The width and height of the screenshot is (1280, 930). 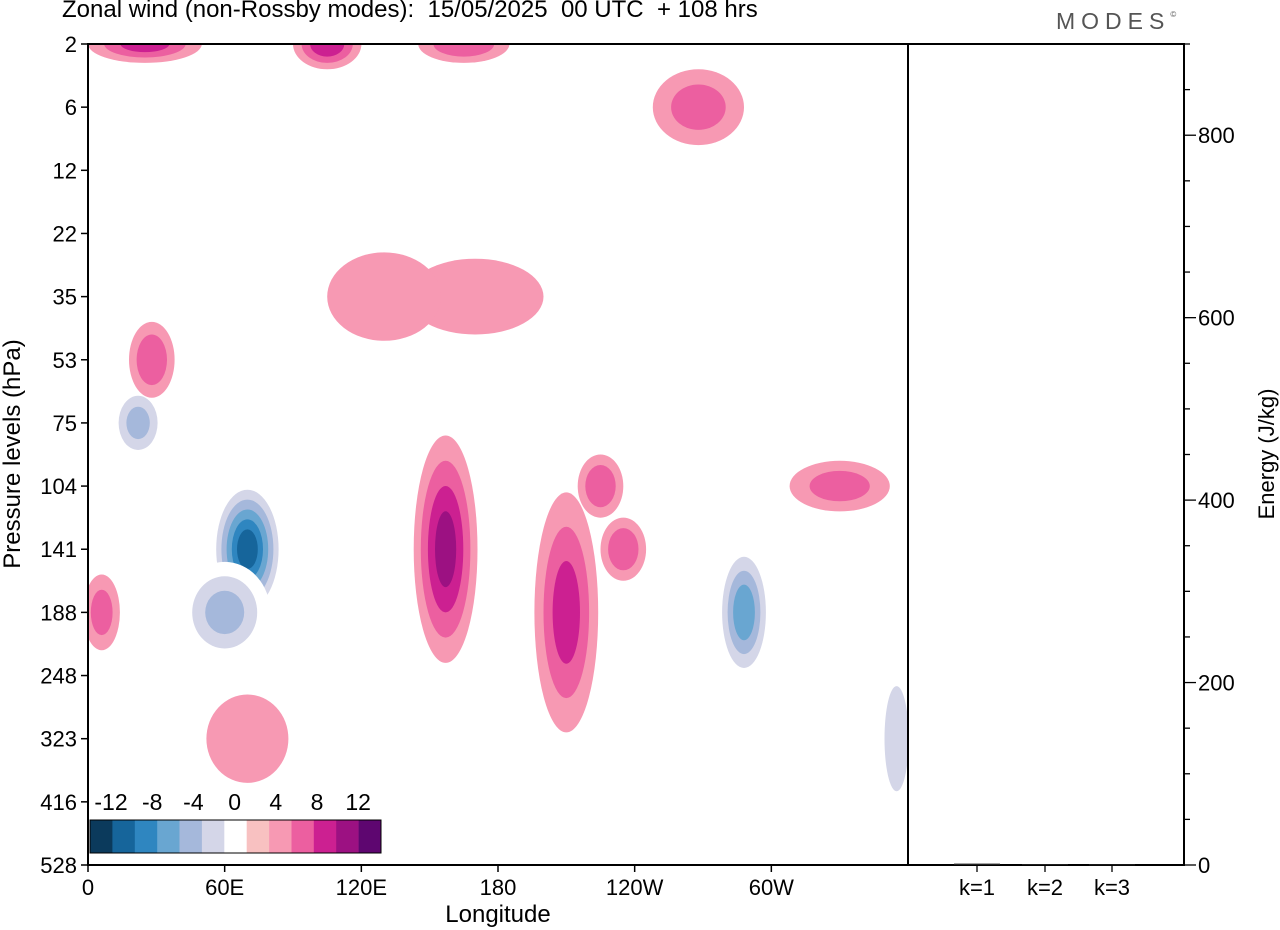 I want to click on y-tick-label: 53, so click(x=65, y=360).